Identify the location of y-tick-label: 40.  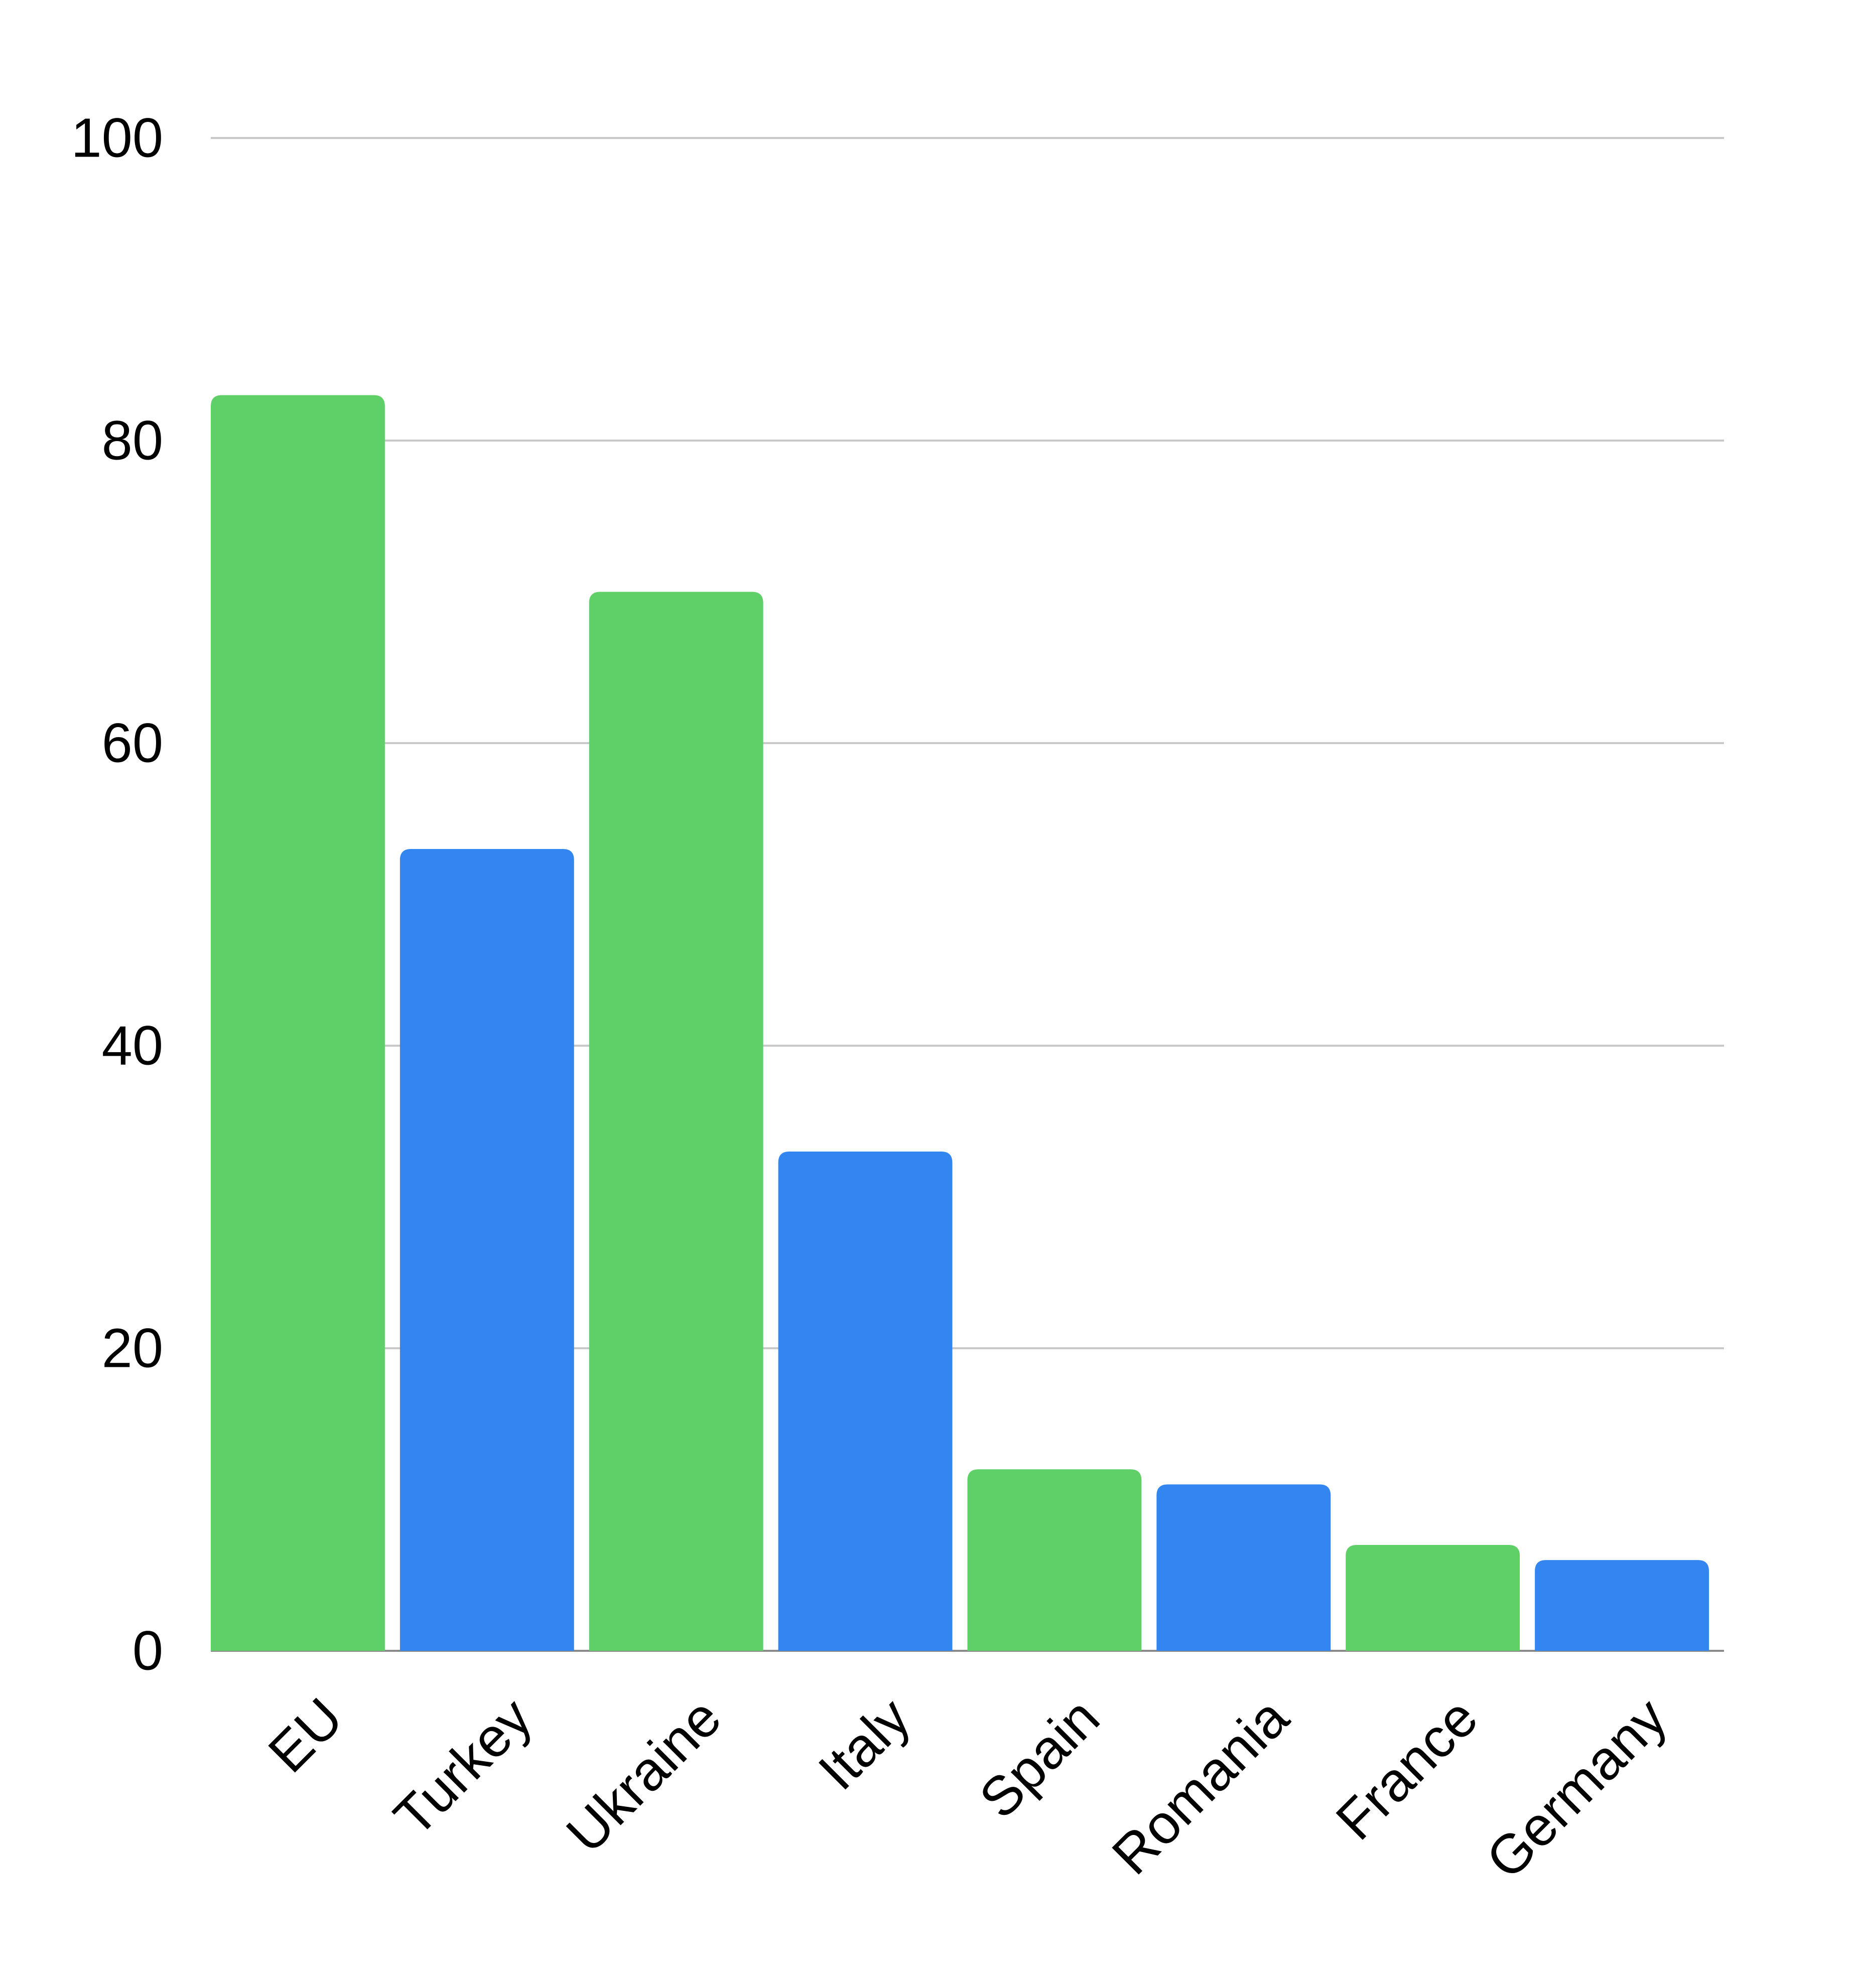
(132, 1046).